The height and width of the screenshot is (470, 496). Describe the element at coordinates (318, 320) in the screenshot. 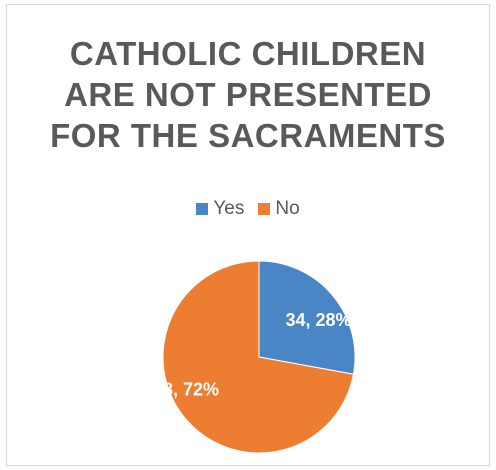

I see `data-label-yes: 34, 28%` at that location.